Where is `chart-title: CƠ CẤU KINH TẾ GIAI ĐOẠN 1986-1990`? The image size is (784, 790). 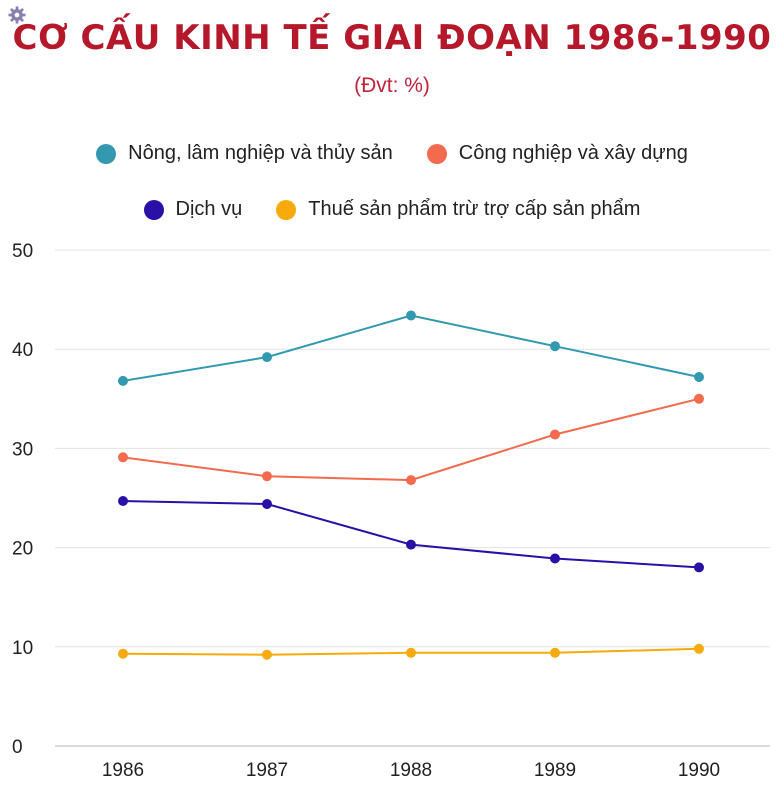
chart-title: CƠ CẤU KINH TẾ GIAI ĐOẠN 1986-1990 is located at coordinates (392, 38).